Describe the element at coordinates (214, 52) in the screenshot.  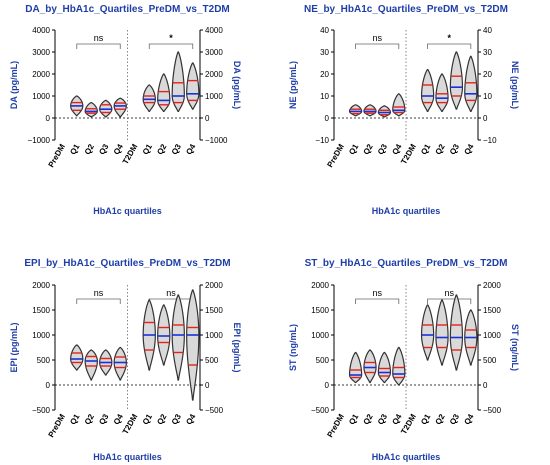
I see `y-tick-label-right: 3000` at that location.